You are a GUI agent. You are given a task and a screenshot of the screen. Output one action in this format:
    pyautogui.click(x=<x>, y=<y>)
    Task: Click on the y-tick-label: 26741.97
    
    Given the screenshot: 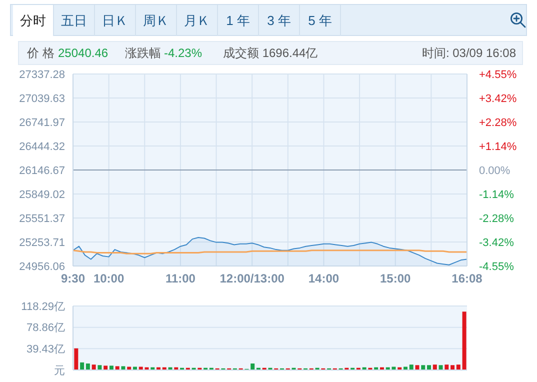 What is the action you would take?
    pyautogui.click(x=42, y=122)
    